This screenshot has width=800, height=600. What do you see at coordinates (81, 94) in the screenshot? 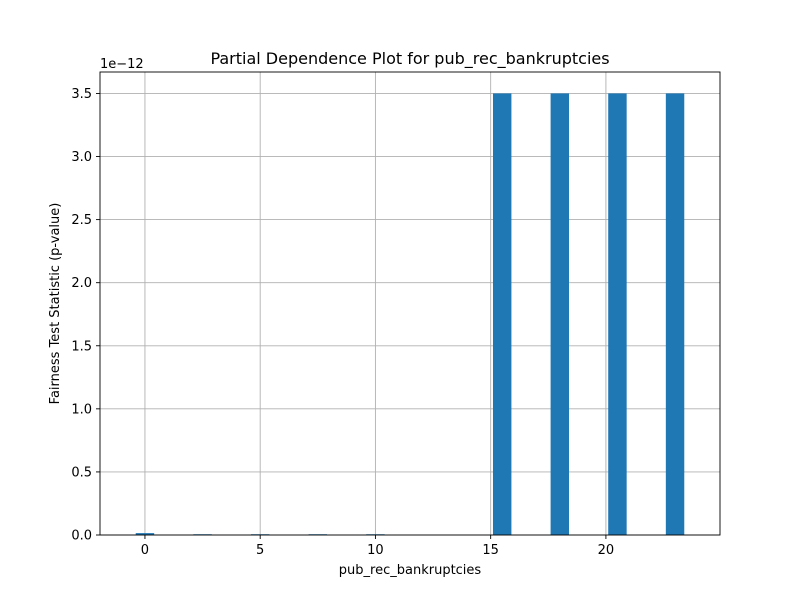
I see `y-tick-label: 3.5` at bounding box center [81, 94].